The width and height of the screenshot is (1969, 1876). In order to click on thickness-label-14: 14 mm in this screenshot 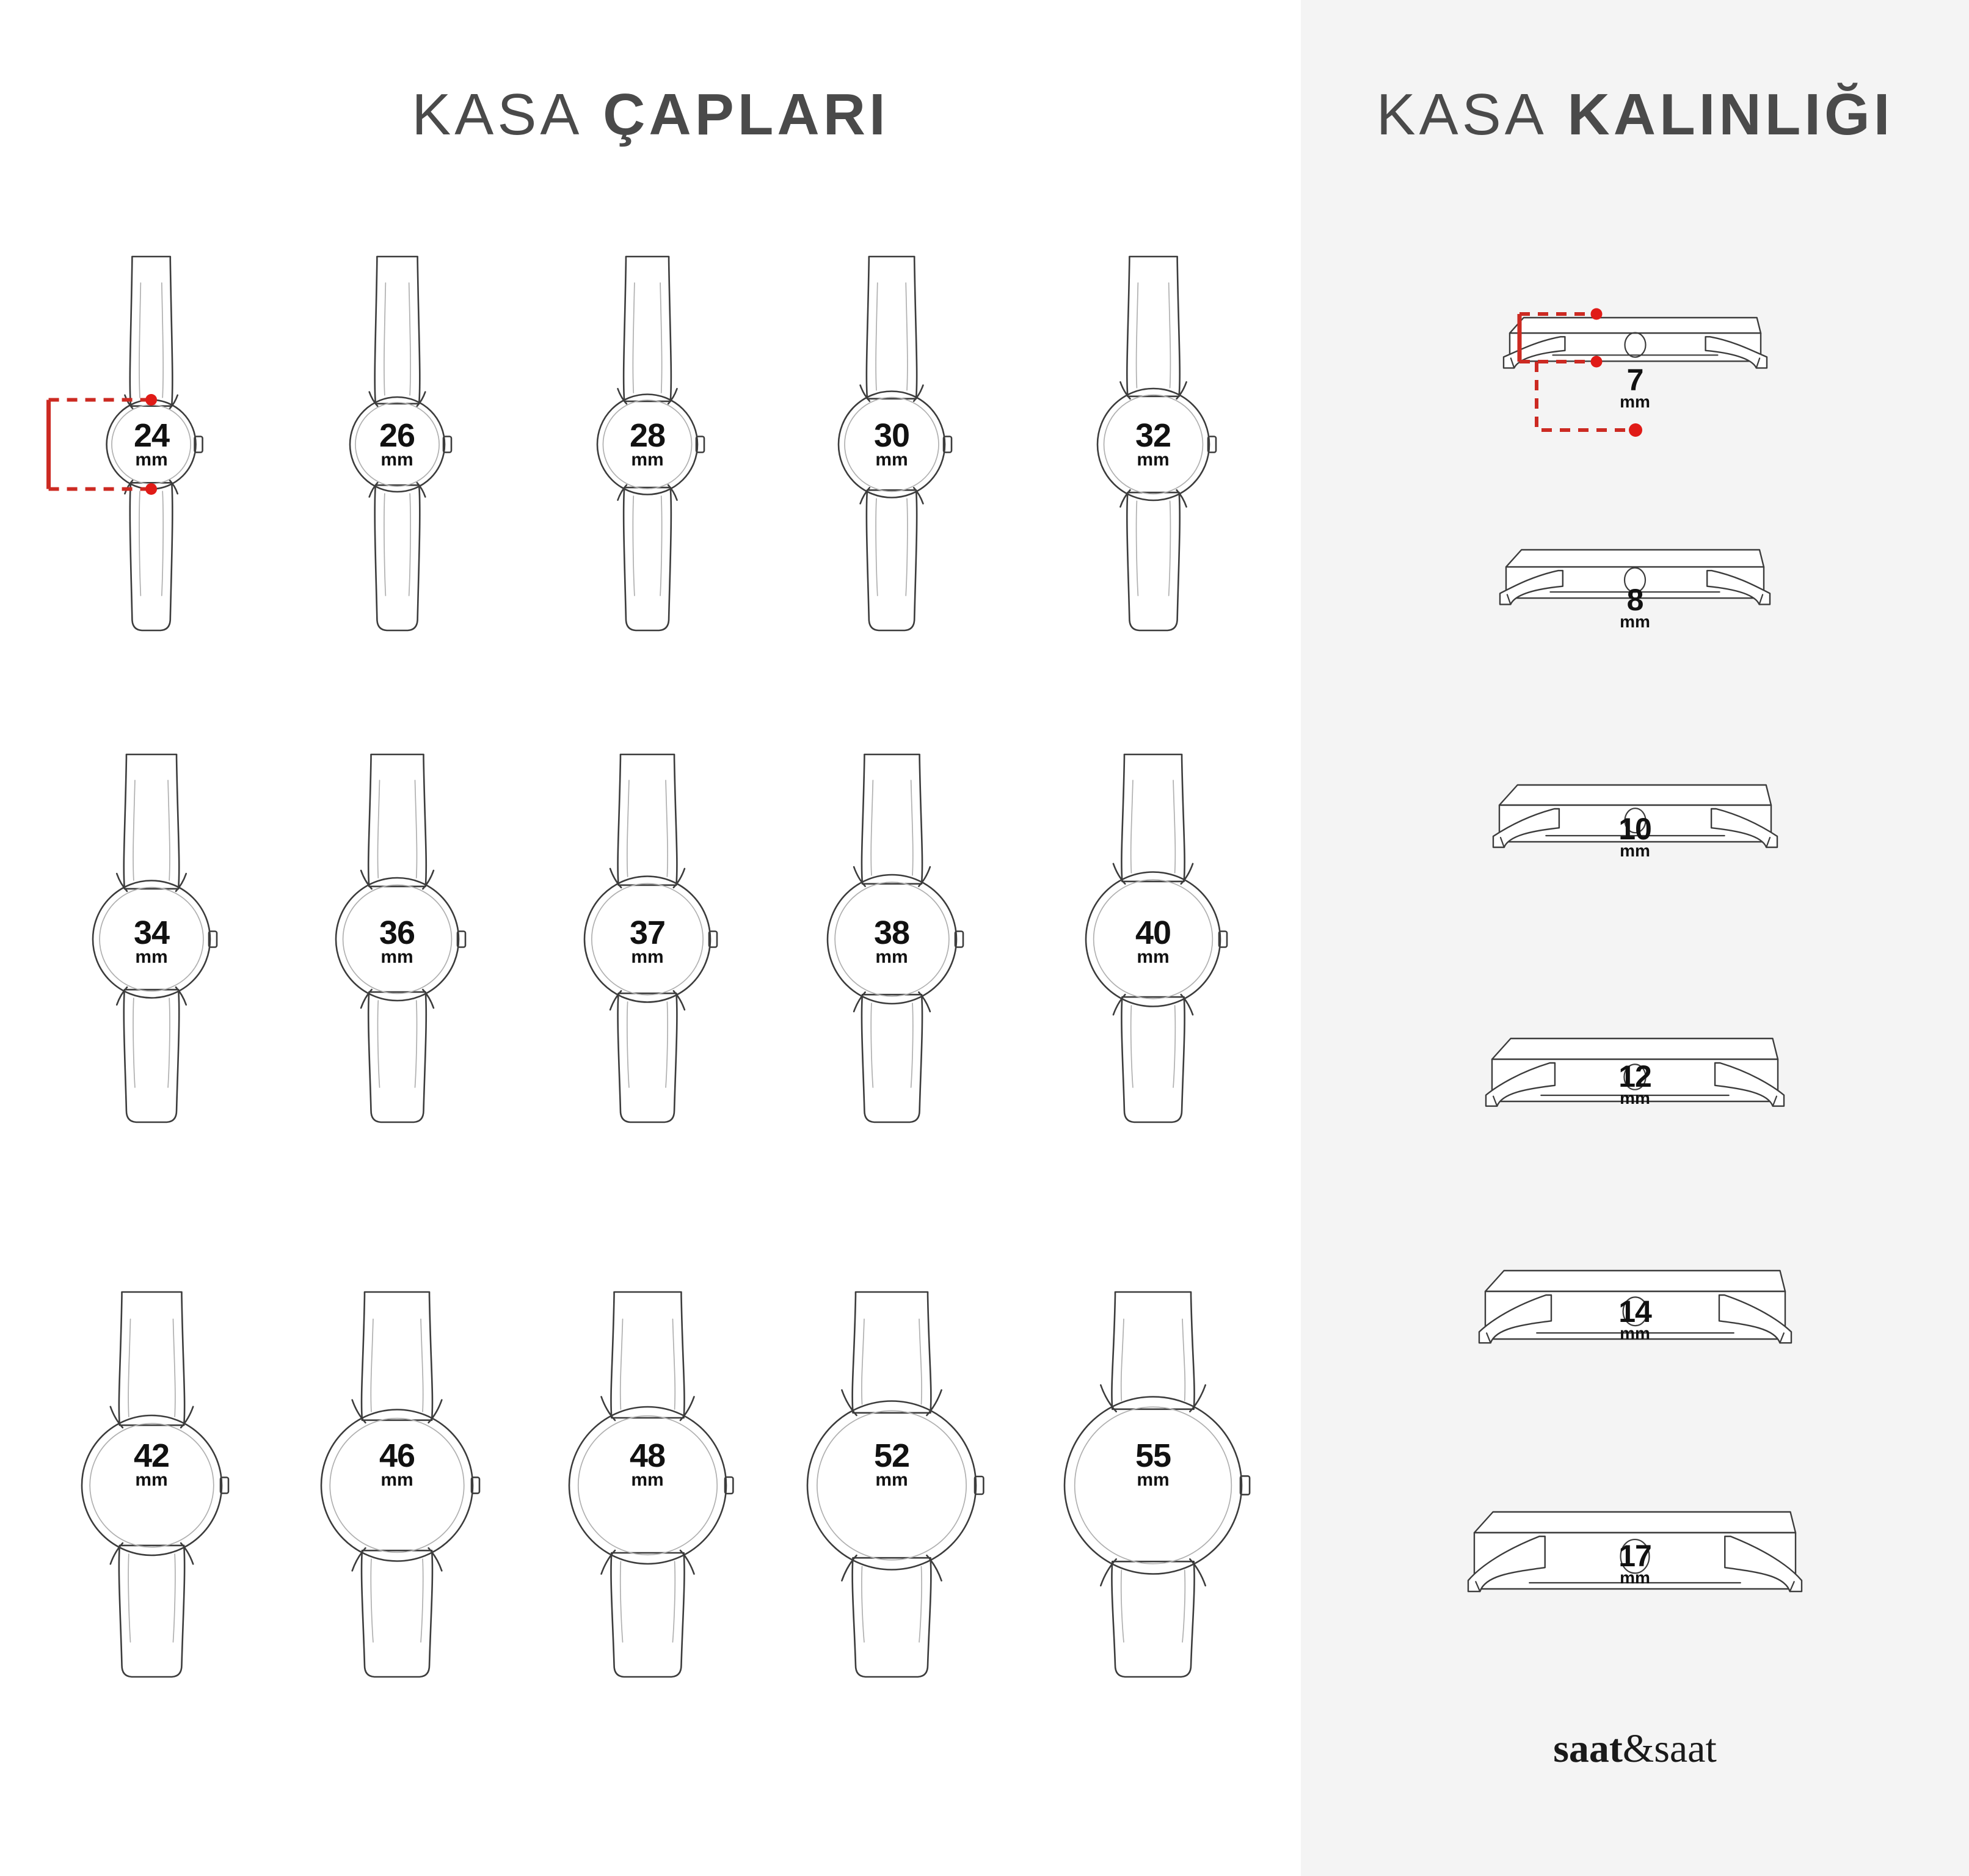, I will do `click(1635, 1318)`.